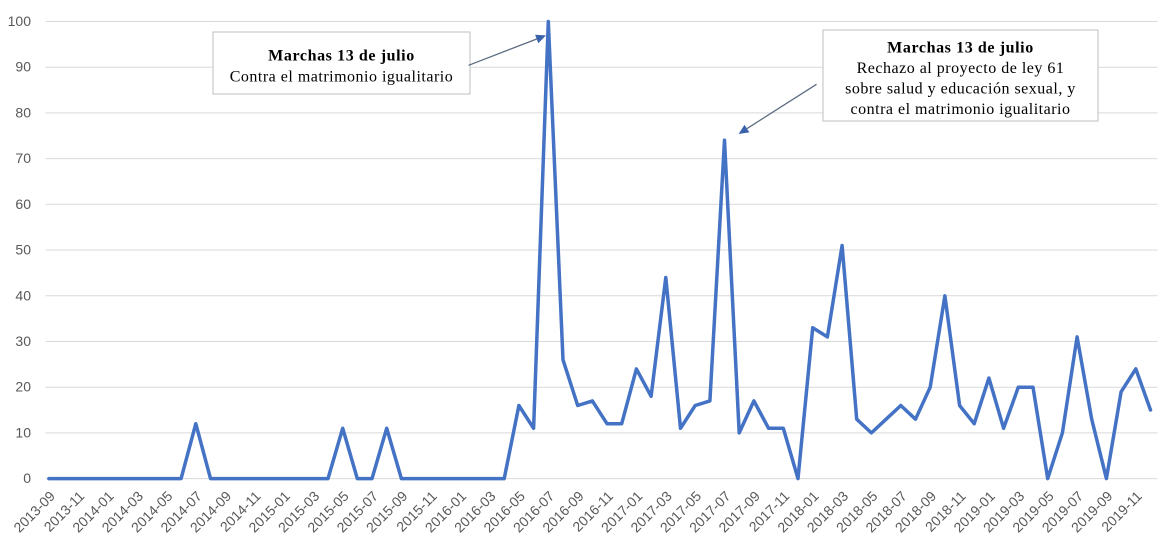 The width and height of the screenshot is (1172, 552). I want to click on svg-text: 90, so click(23, 67).